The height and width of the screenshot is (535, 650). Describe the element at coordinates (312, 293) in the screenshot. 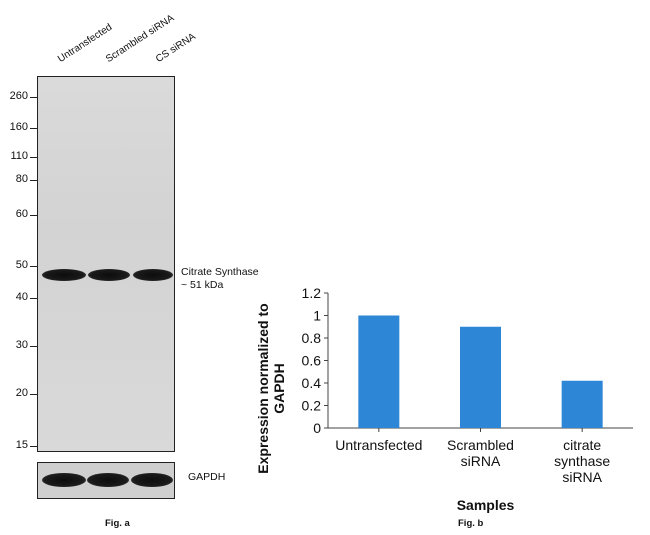

I see `y-tick-label: 1.2` at that location.